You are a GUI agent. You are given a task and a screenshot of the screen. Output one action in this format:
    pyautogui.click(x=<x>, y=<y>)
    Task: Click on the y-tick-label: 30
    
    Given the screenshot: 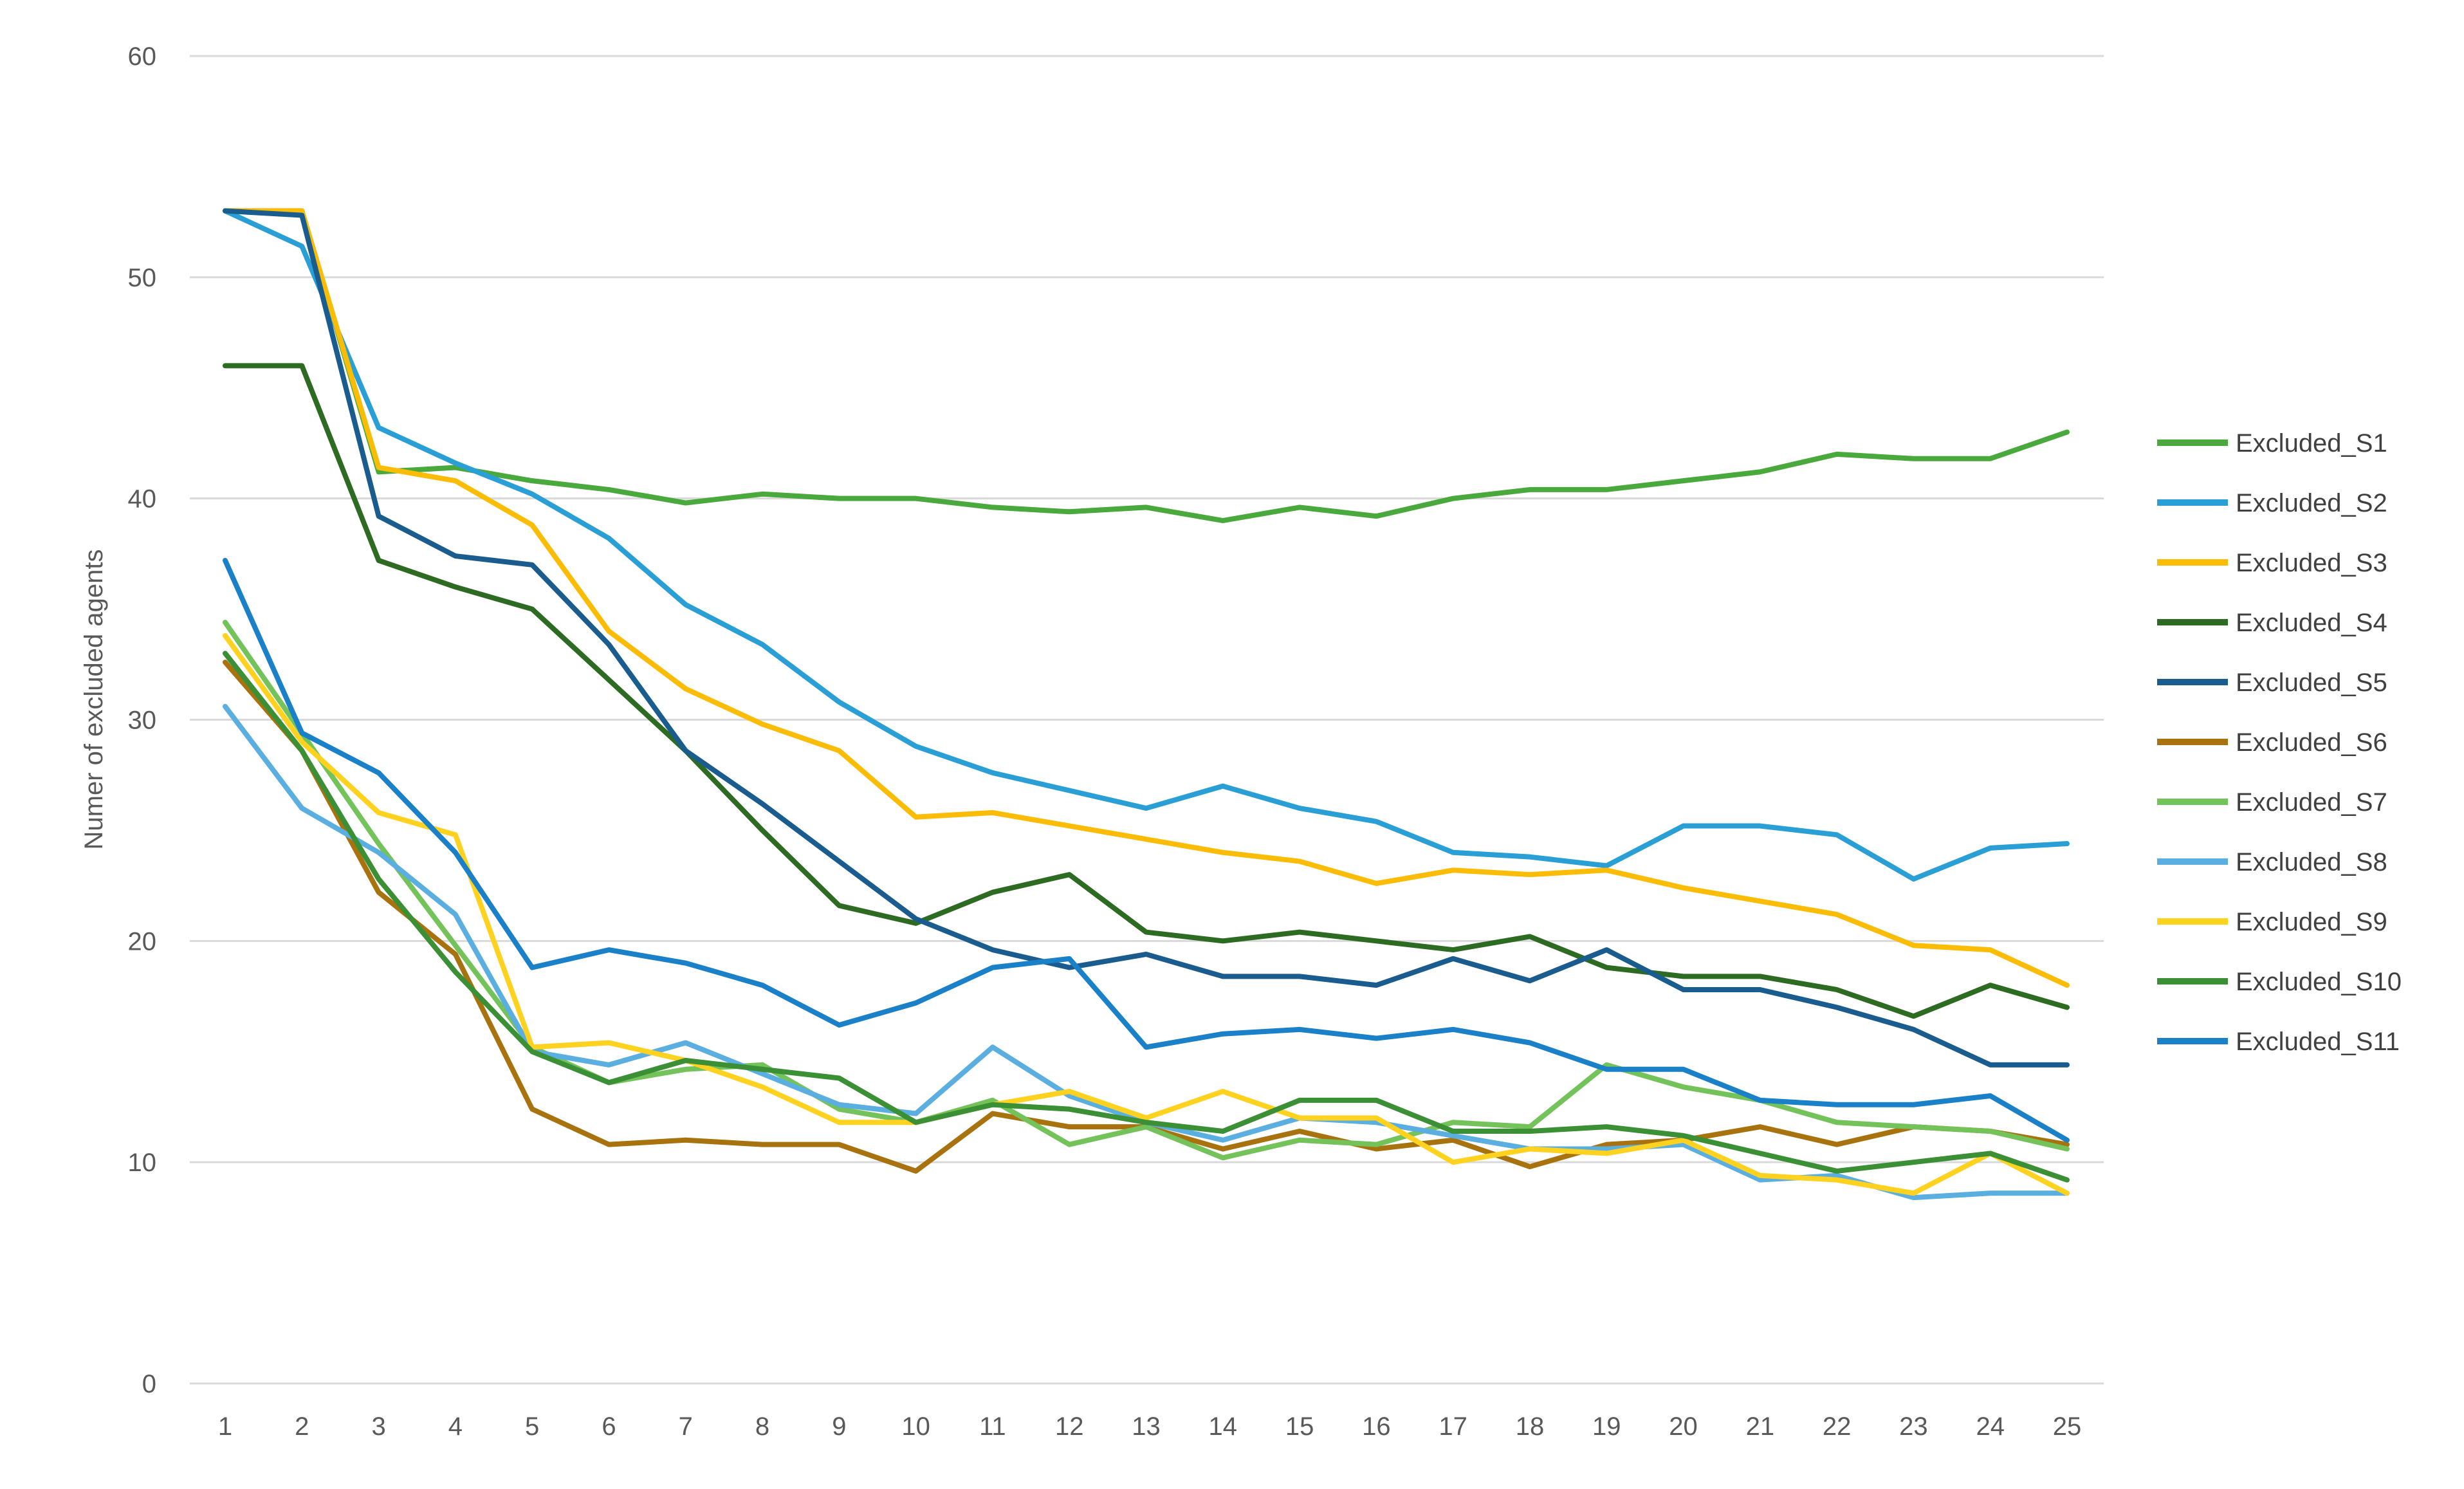 What is the action you would take?
    pyautogui.click(x=142, y=721)
    